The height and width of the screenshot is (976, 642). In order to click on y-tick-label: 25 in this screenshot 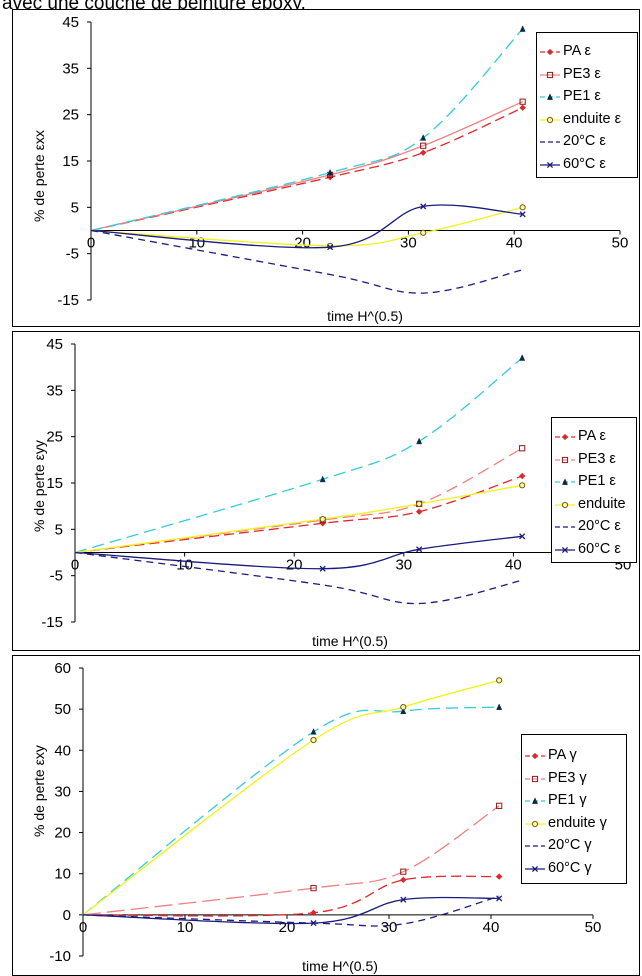, I will do `click(70, 115)`.